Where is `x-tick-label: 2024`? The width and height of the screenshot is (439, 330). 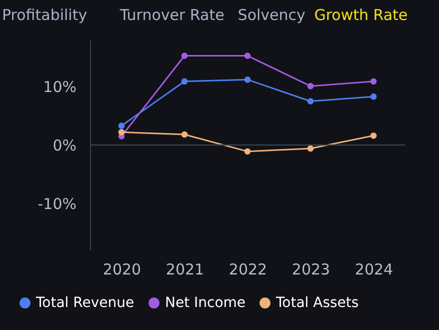 x-tick-label: 2024 is located at coordinates (374, 269).